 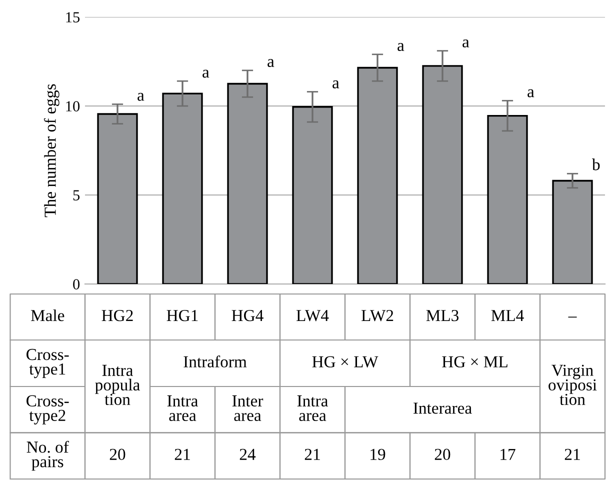 I want to click on text: 24, so click(x=248, y=454).